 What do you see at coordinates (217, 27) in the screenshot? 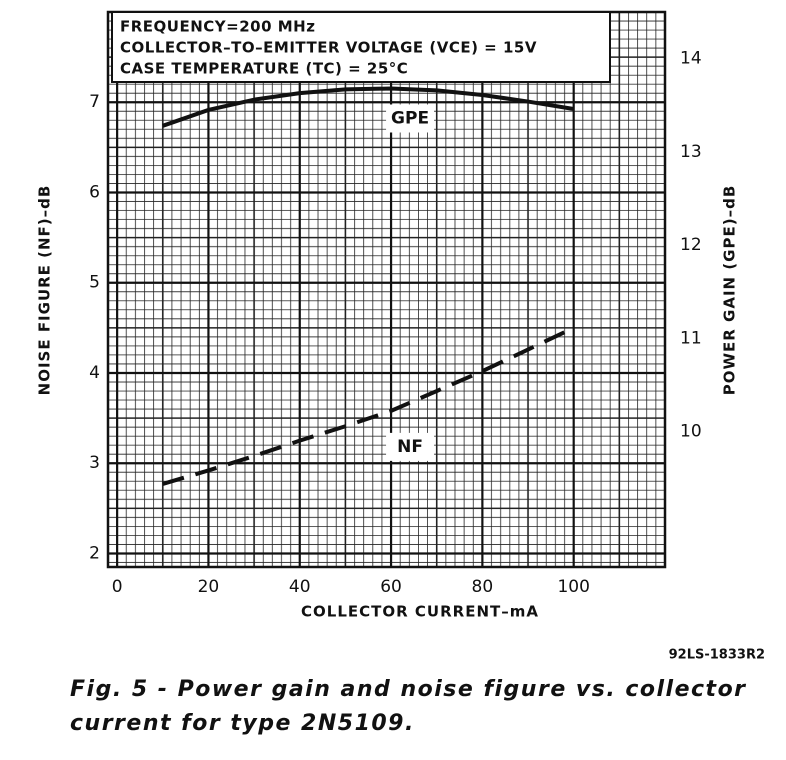
I see `annotation: FREQUENCY=200 MHz` at bounding box center [217, 27].